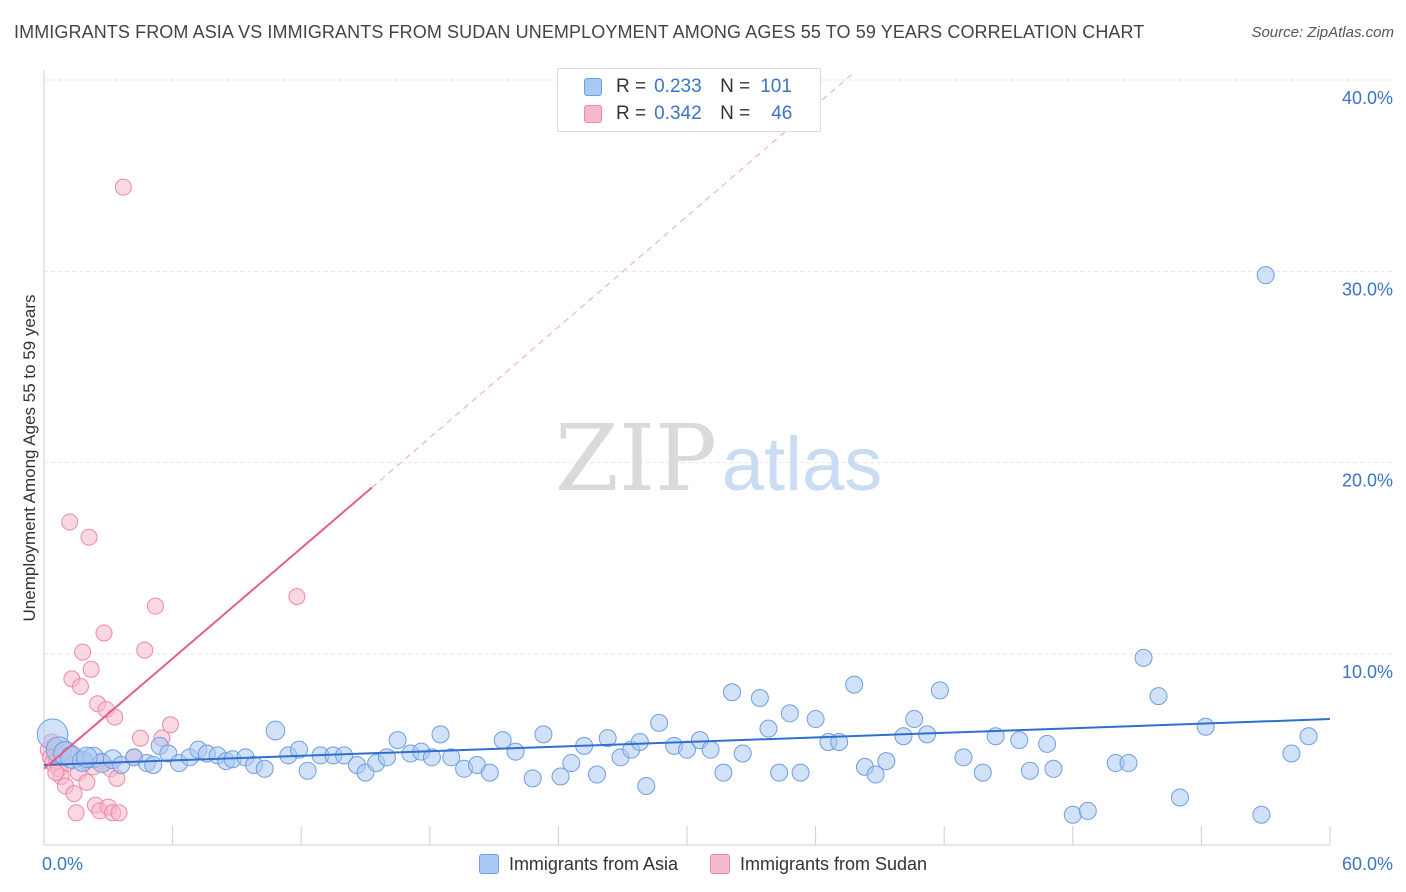 The width and height of the screenshot is (1406, 892). I want to click on asia-trend-line, so click(687, 742).